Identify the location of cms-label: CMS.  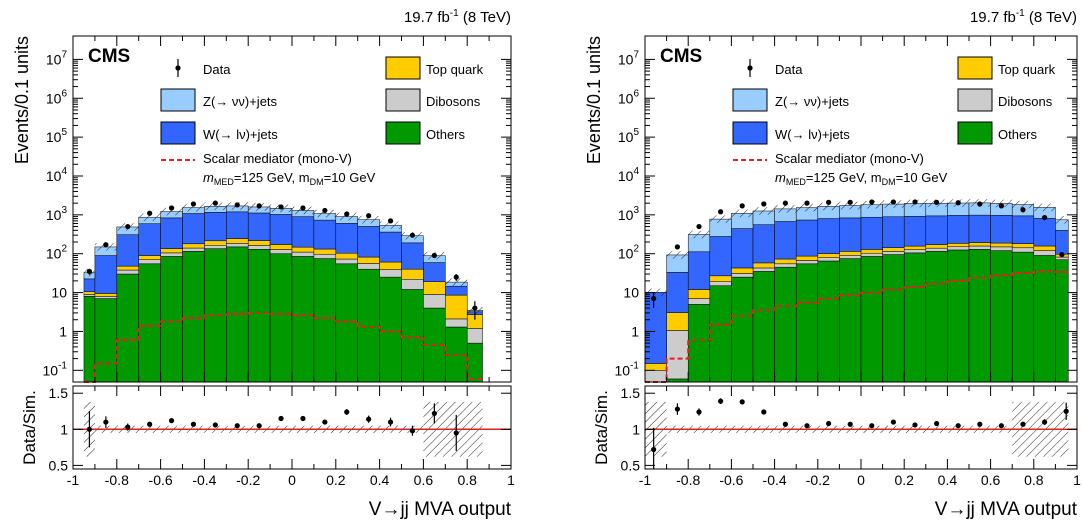
(109, 56).